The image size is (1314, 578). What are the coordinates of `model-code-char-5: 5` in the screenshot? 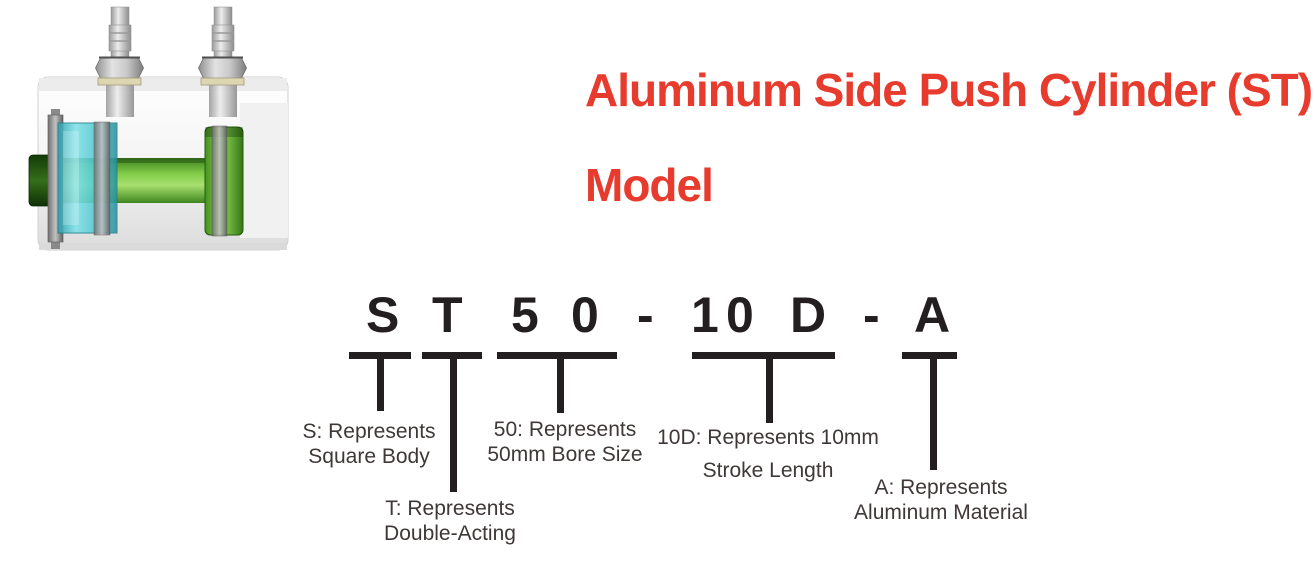 It's located at (525, 315).